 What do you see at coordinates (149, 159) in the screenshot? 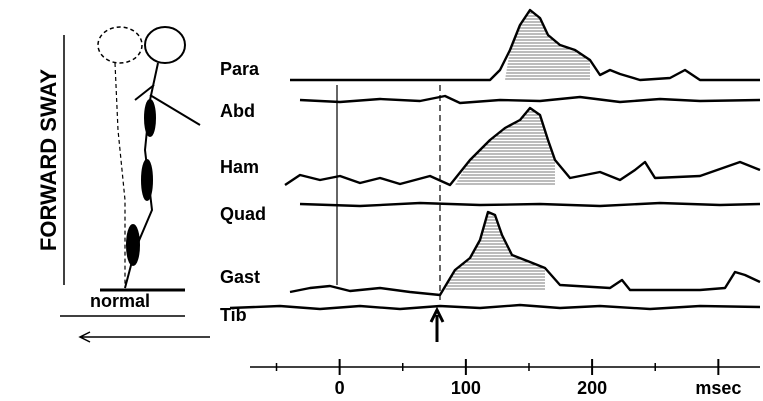
I see `stick-figure` at bounding box center [149, 159].